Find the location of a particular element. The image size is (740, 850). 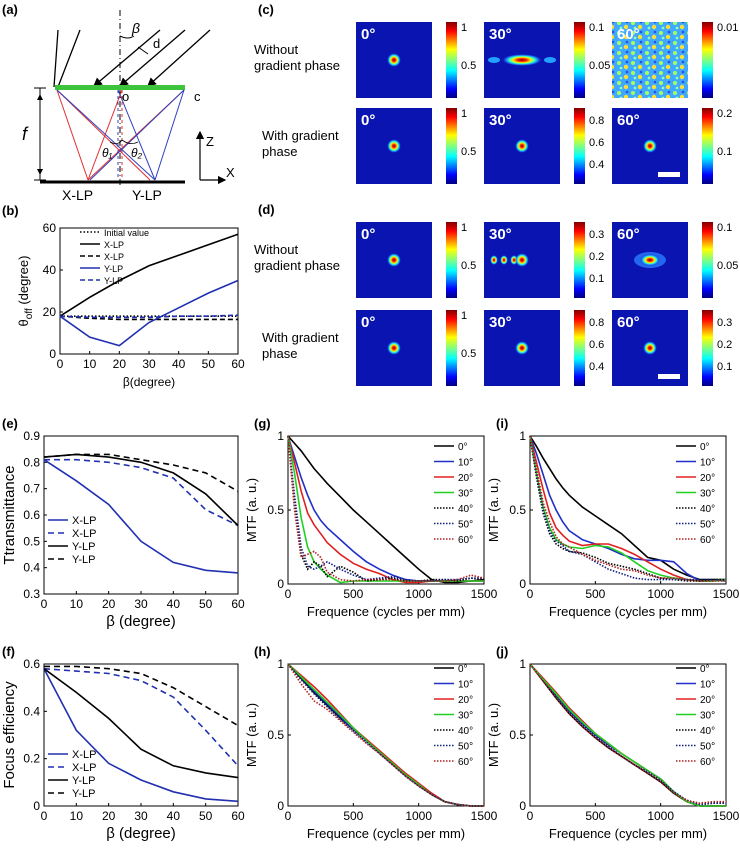

legend-label: 10° is located at coordinates (707, 685).